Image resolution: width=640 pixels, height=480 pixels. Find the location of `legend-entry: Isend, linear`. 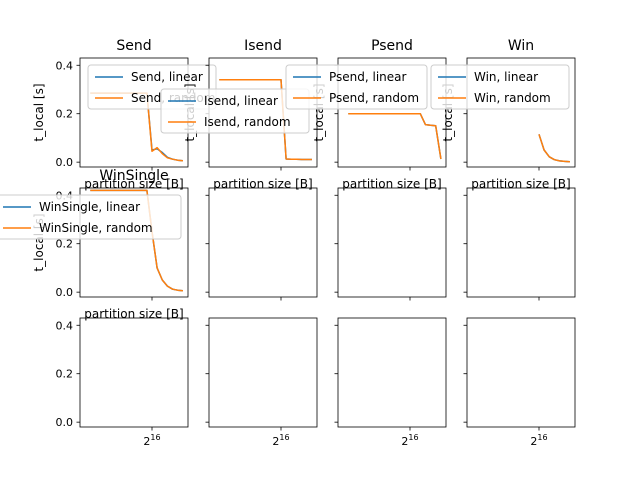

legend-entry: Isend, linear is located at coordinates (241, 101).